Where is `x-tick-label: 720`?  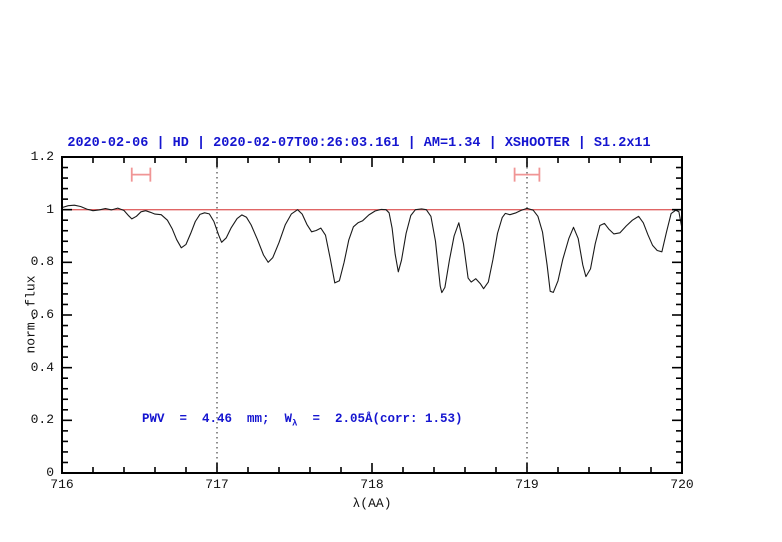
x-tick-label: 720 is located at coordinates (682, 484).